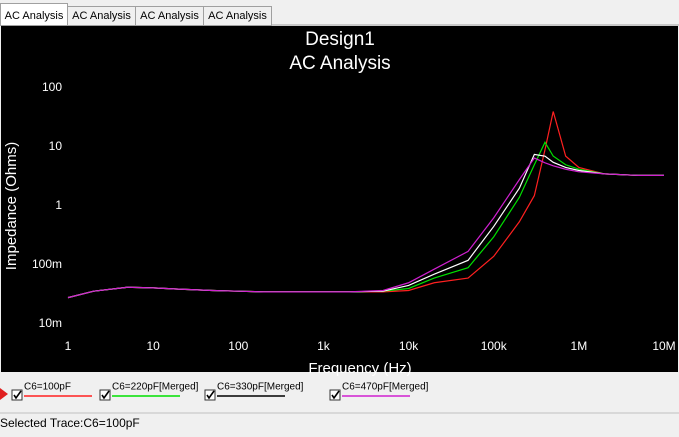  Describe the element at coordinates (58, 205) in the screenshot. I see `y-tick-label: 1` at that location.